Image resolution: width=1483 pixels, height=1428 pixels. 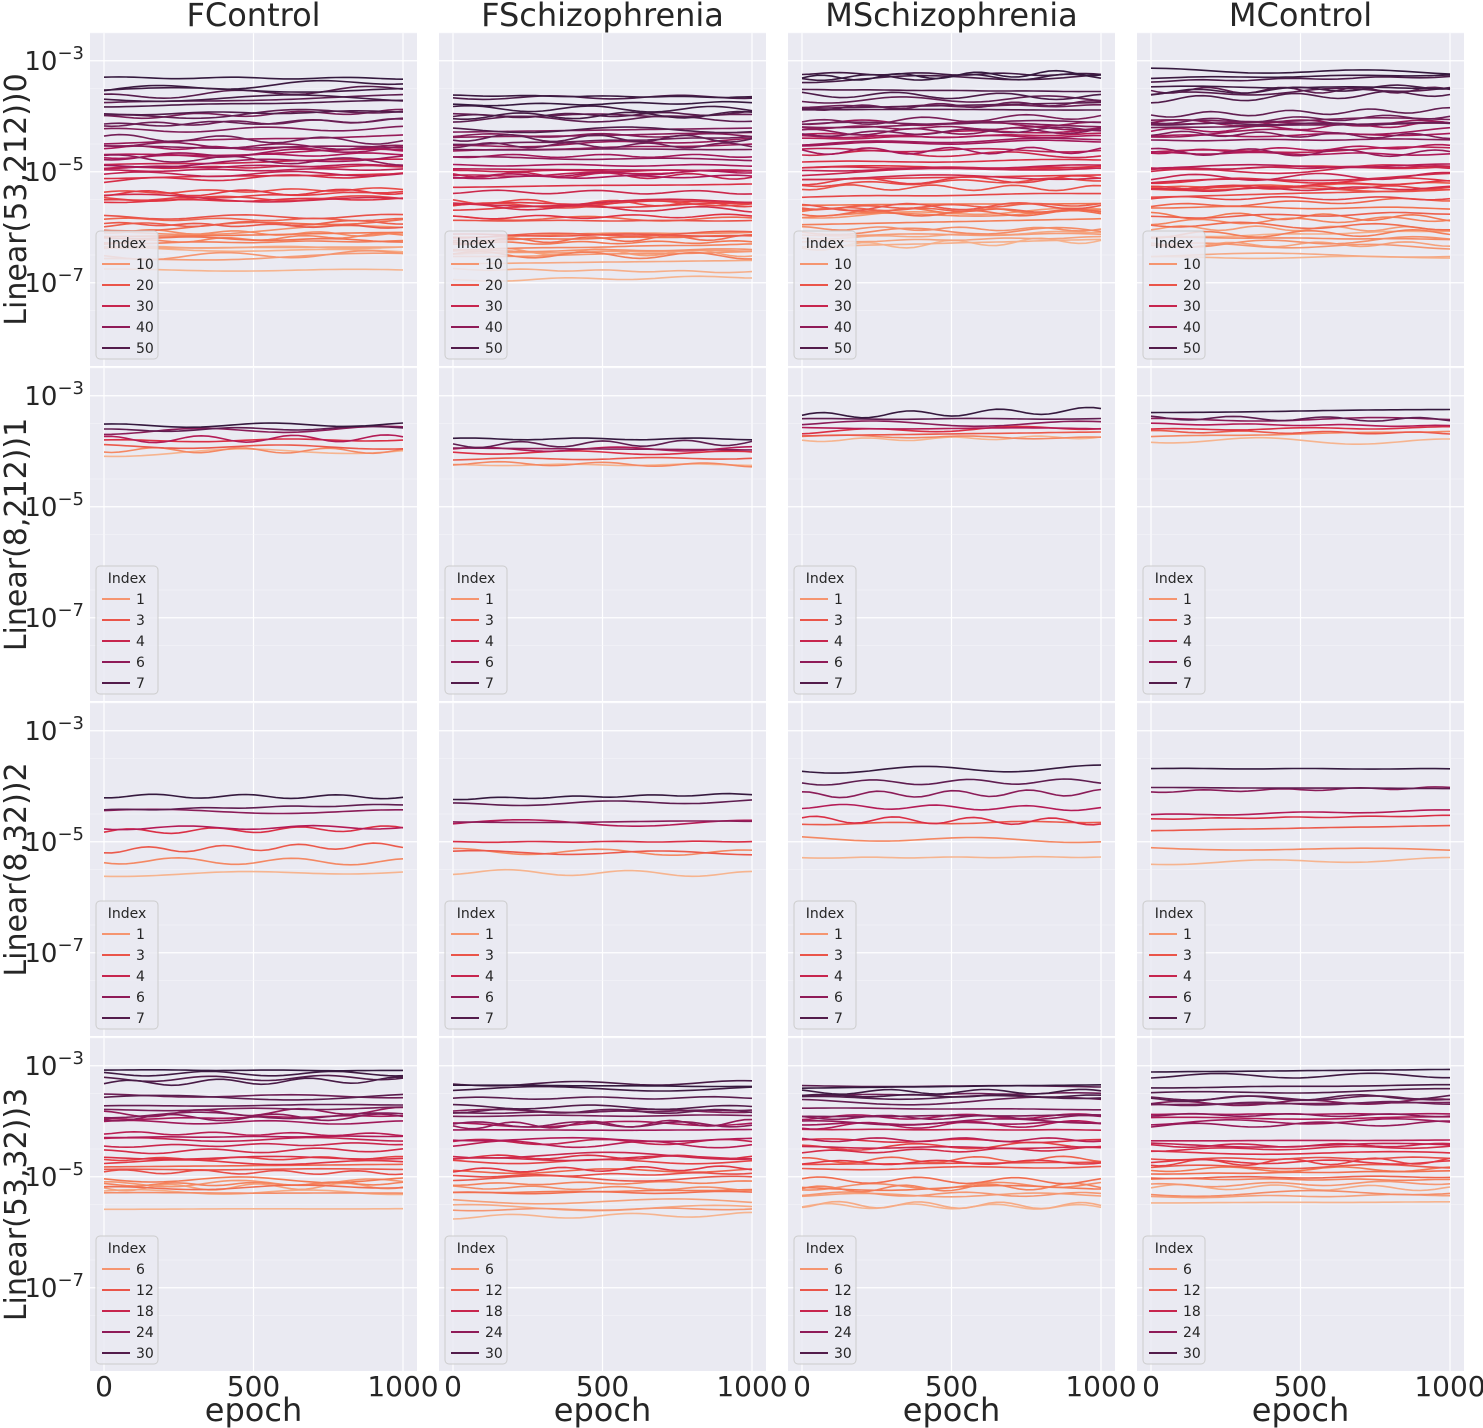 I want to click on y-tick-label-0-1: 10⁻⁵, so click(x=54, y=171).